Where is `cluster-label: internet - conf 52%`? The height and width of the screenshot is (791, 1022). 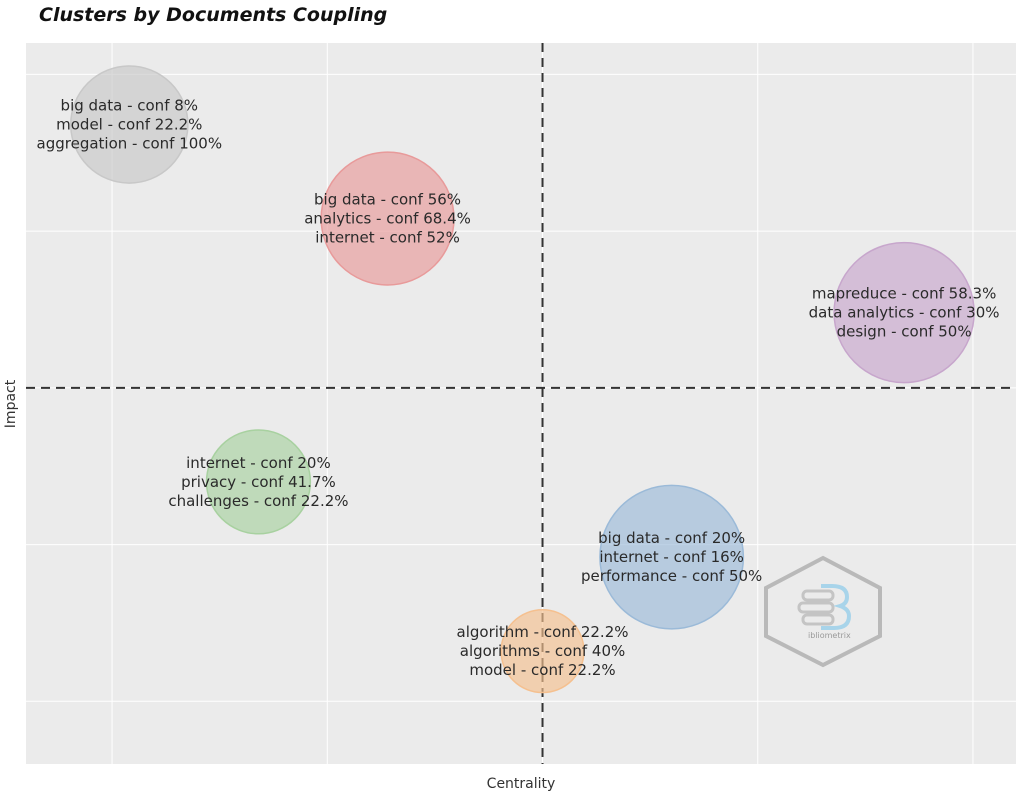 cluster-label: internet - conf 52% is located at coordinates (387, 238).